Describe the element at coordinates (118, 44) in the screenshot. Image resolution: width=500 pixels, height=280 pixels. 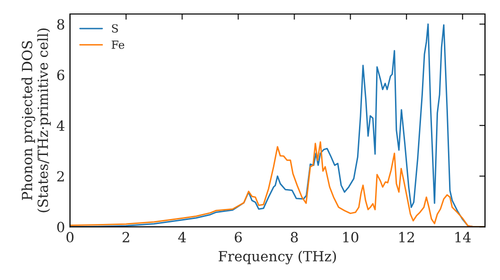
I see `legend-label: Fe` at that location.